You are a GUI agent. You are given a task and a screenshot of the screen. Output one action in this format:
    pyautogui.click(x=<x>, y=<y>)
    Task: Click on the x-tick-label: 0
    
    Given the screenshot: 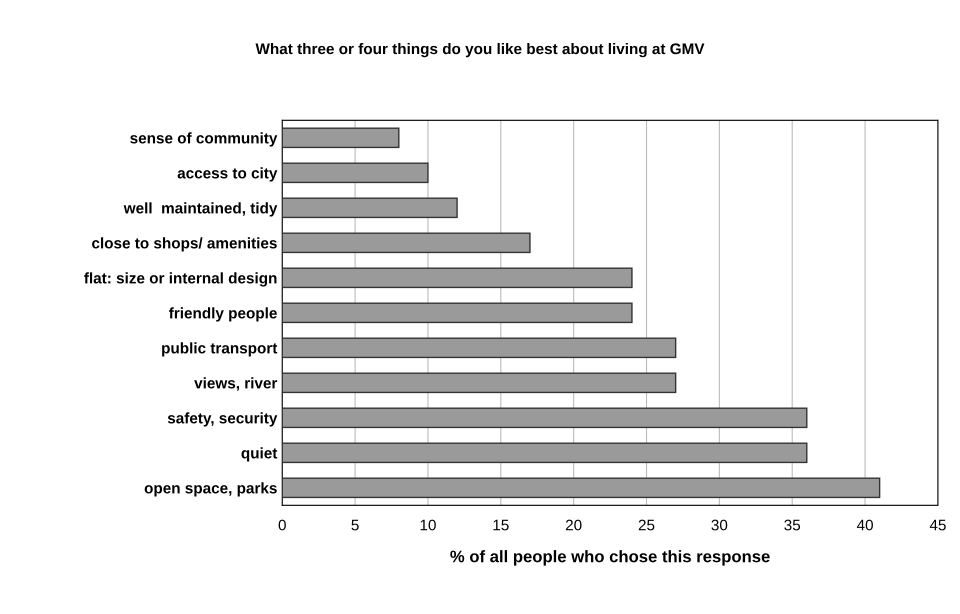 What is the action you would take?
    pyautogui.click(x=282, y=525)
    